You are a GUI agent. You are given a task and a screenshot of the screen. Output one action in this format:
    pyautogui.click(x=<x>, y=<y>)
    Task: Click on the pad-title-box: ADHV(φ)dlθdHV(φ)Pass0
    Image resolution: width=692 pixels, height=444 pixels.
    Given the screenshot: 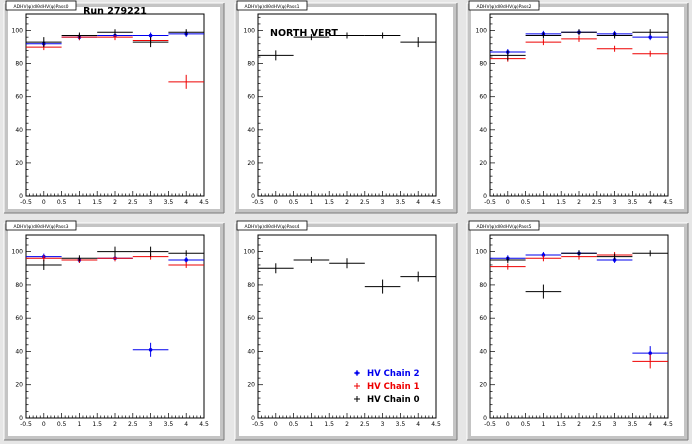 What is the action you would take?
    pyautogui.click(x=41, y=5)
    